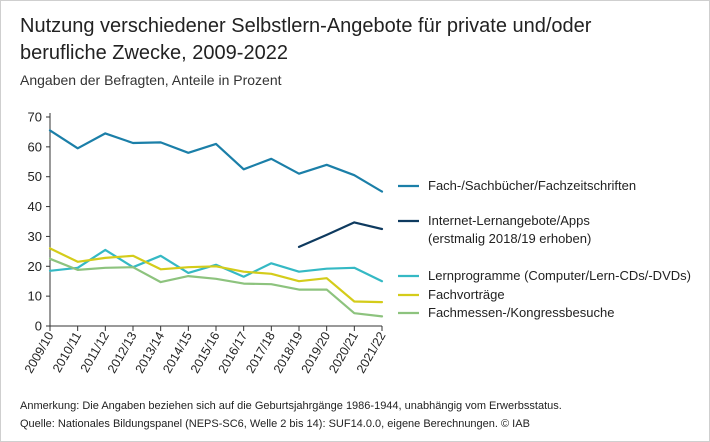 The image size is (710, 442). I want to click on y-tick-label: 50, so click(35, 176).